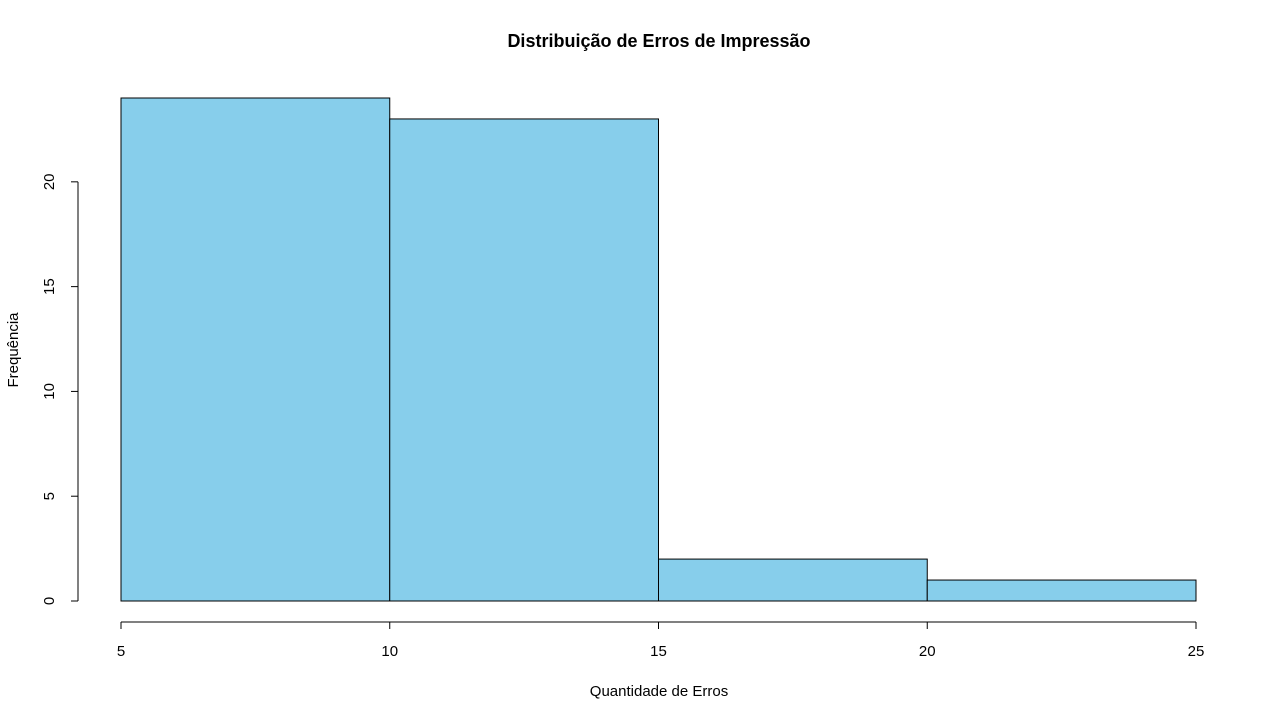  Describe the element at coordinates (49, 286) in the screenshot. I see `y-tick-label: 15` at that location.